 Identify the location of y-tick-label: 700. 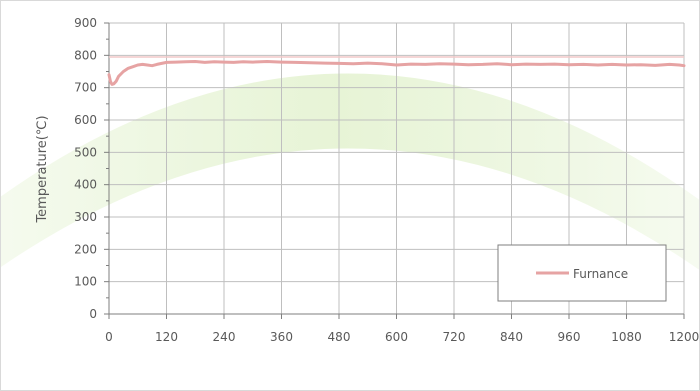
(85, 88).